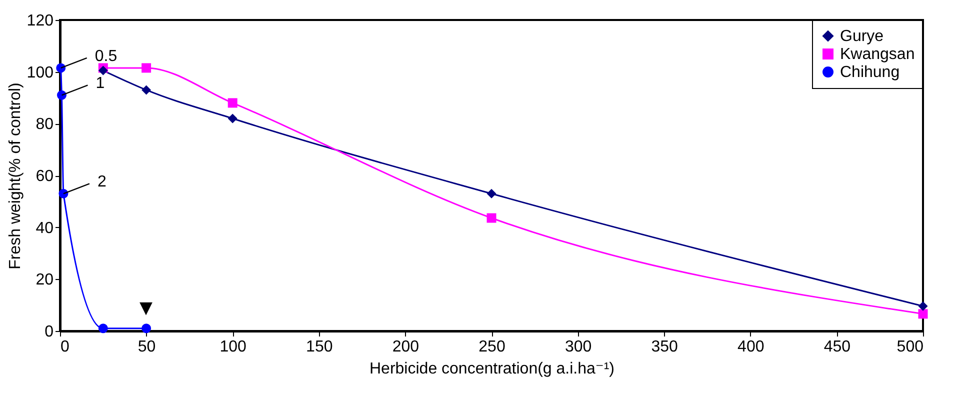 The image size is (959, 405). What do you see at coordinates (837, 347) in the screenshot?
I see `x-tick-label: 450` at bounding box center [837, 347].